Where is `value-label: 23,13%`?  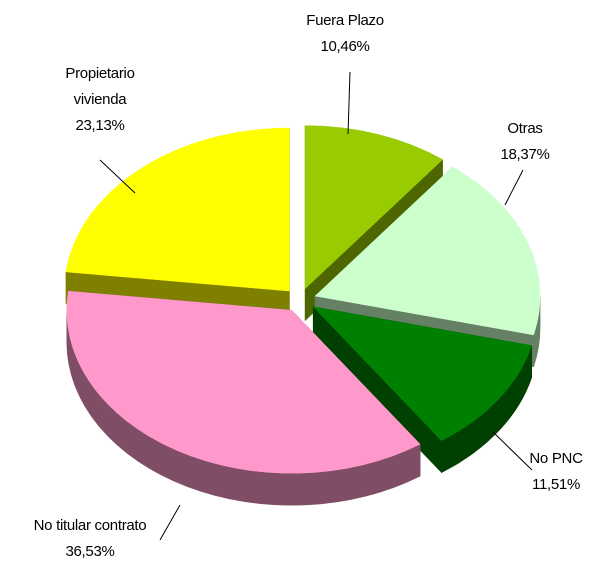 value-label: 23,13% is located at coordinates (100, 125).